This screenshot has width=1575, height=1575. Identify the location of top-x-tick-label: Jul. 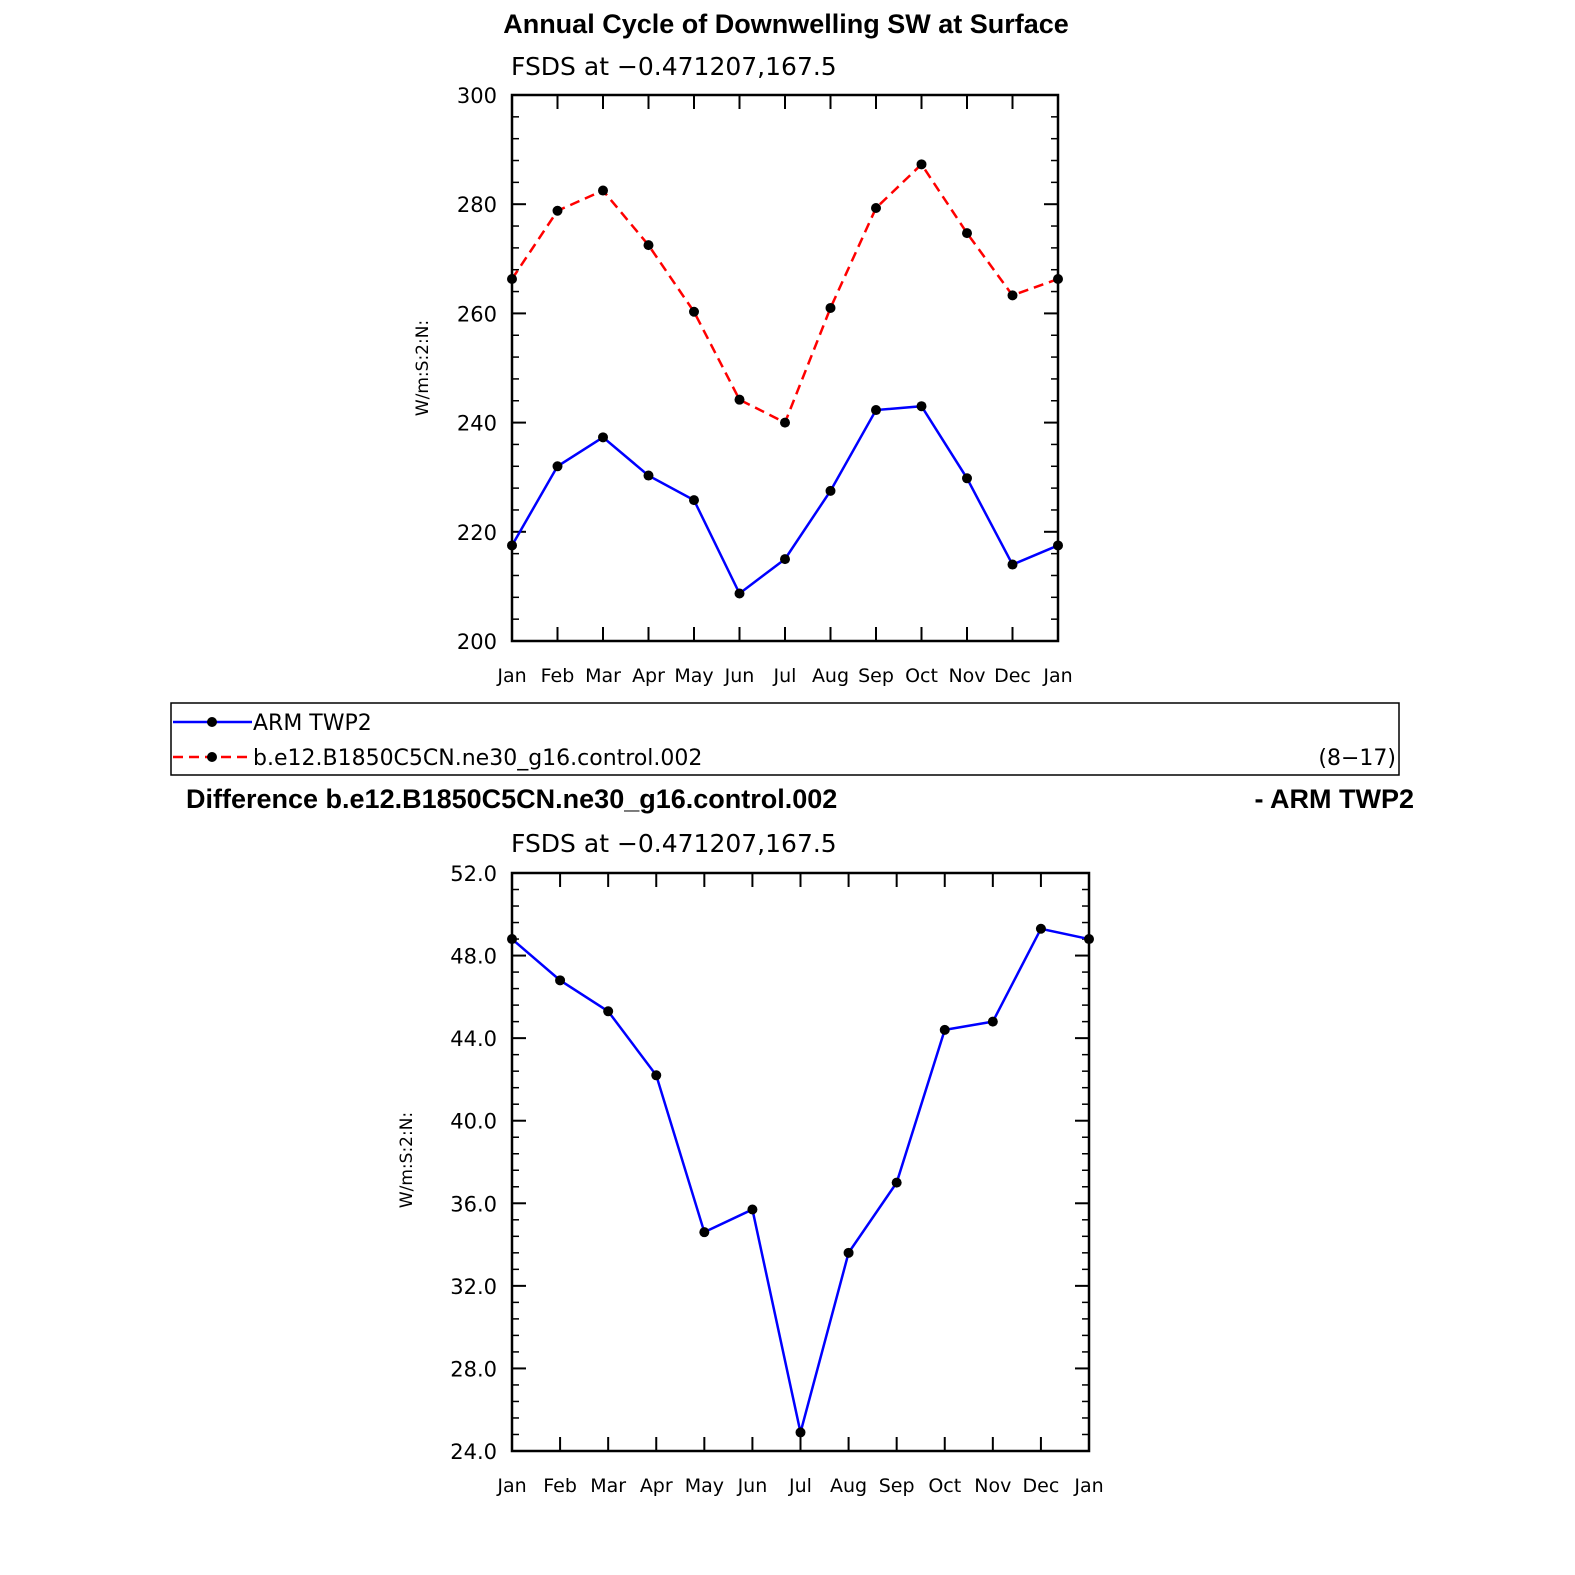
(785, 676).